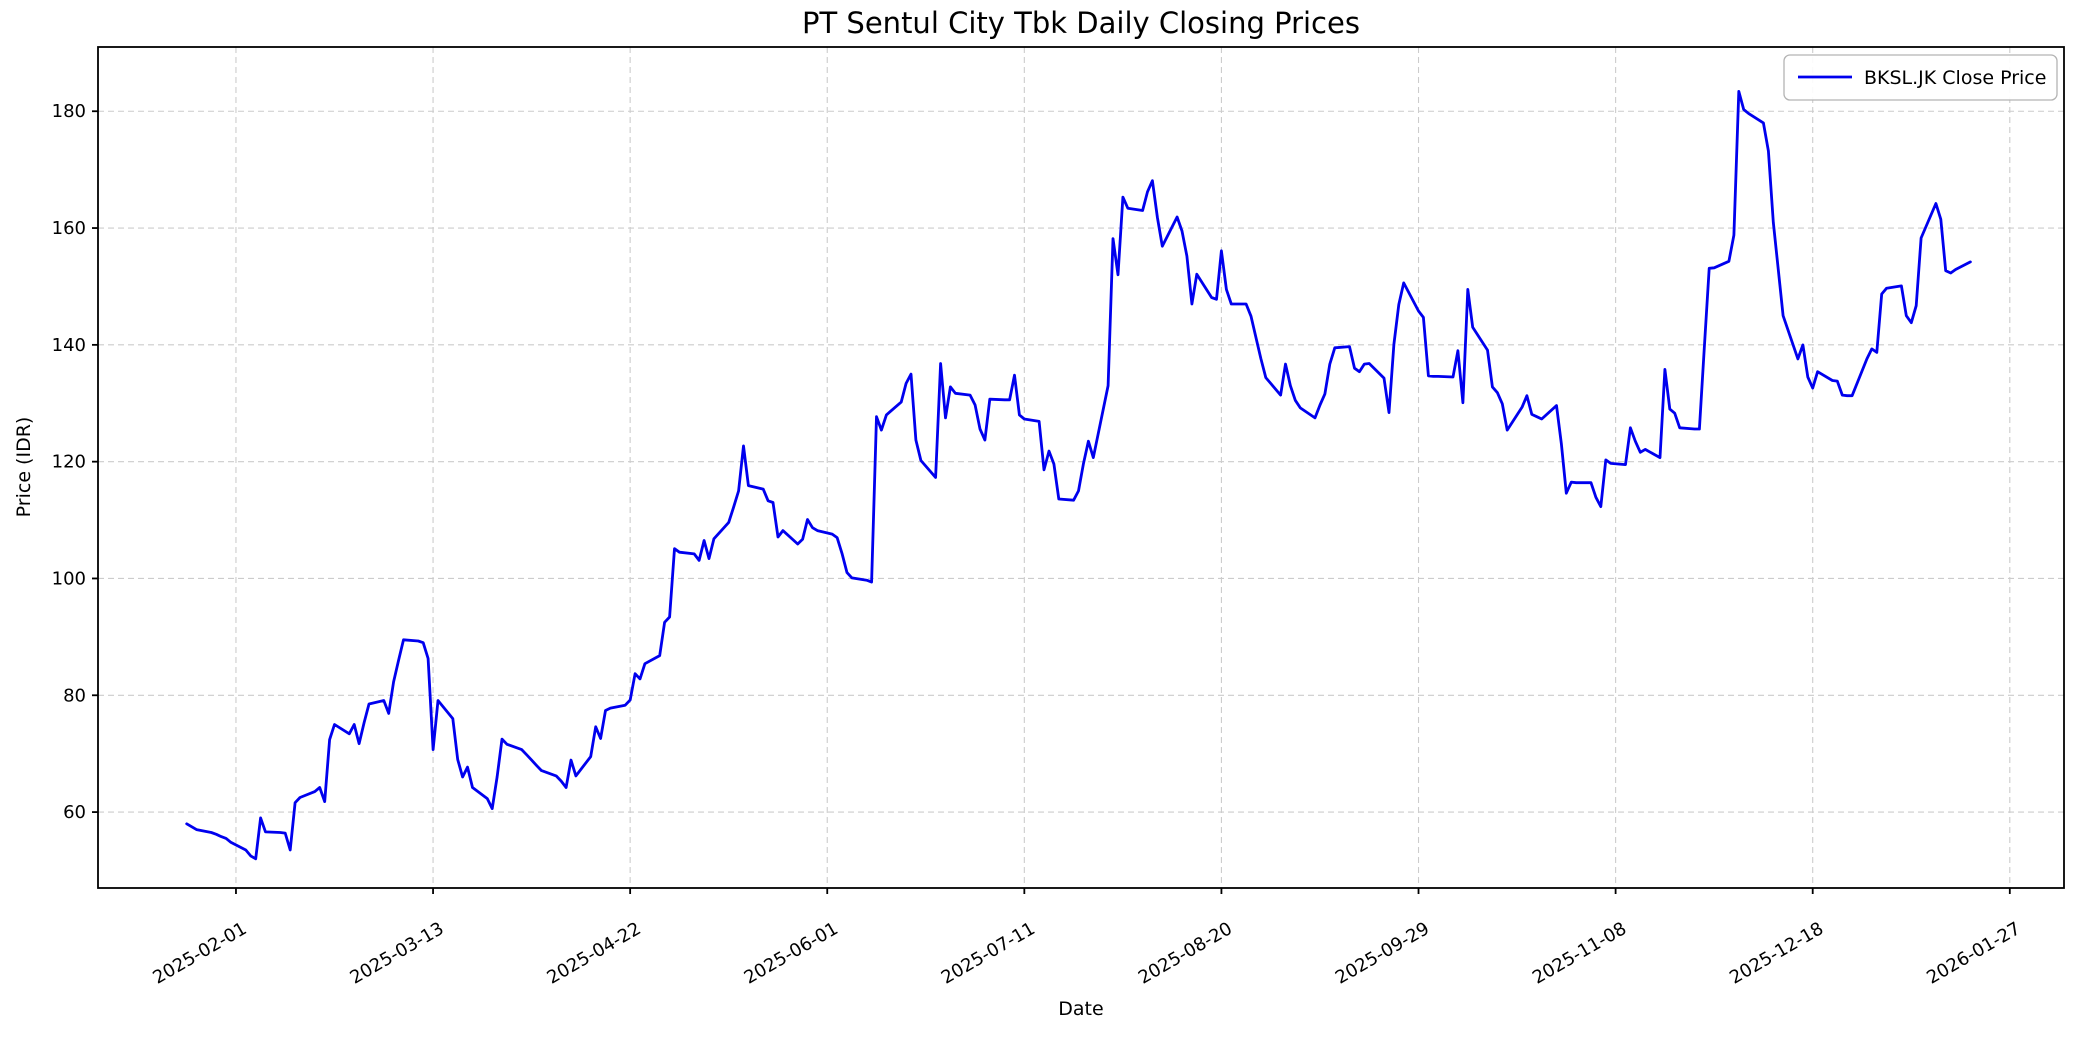 The image size is (2084, 1039). Describe the element at coordinates (1382, 953) in the screenshot. I see `x-tick-label: 2025-09-29` at that location.